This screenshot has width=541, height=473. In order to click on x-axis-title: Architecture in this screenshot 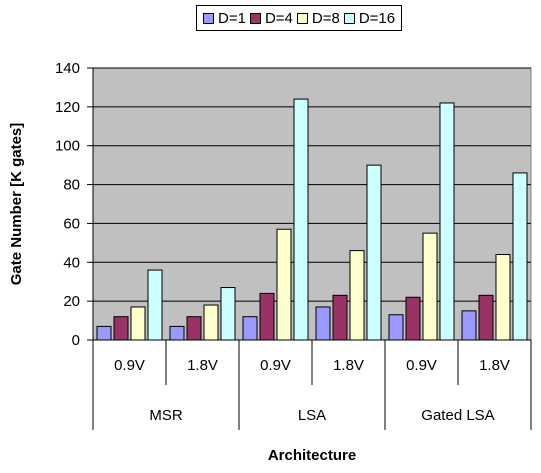, I will do `click(312, 455)`.